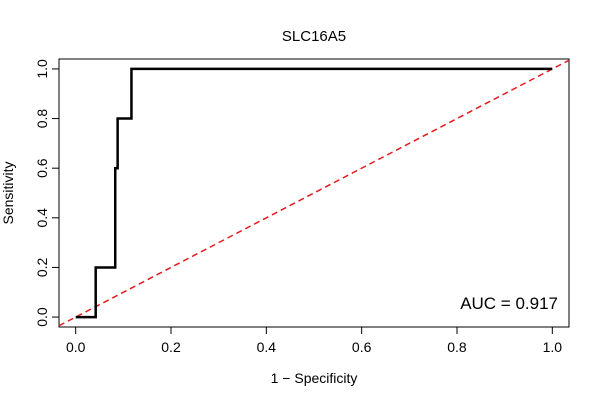  What do you see at coordinates (509, 303) in the screenshot?
I see `auc-annotation: AUC = 0.917` at bounding box center [509, 303].